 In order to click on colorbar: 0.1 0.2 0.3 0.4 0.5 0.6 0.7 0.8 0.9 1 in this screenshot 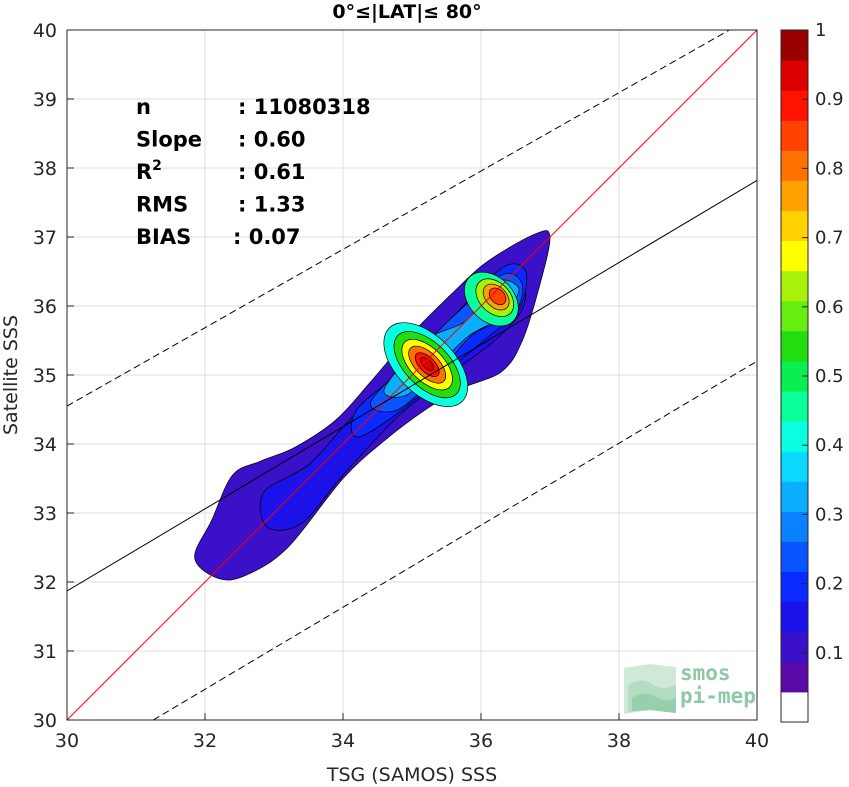, I will do `click(812, 371)`.